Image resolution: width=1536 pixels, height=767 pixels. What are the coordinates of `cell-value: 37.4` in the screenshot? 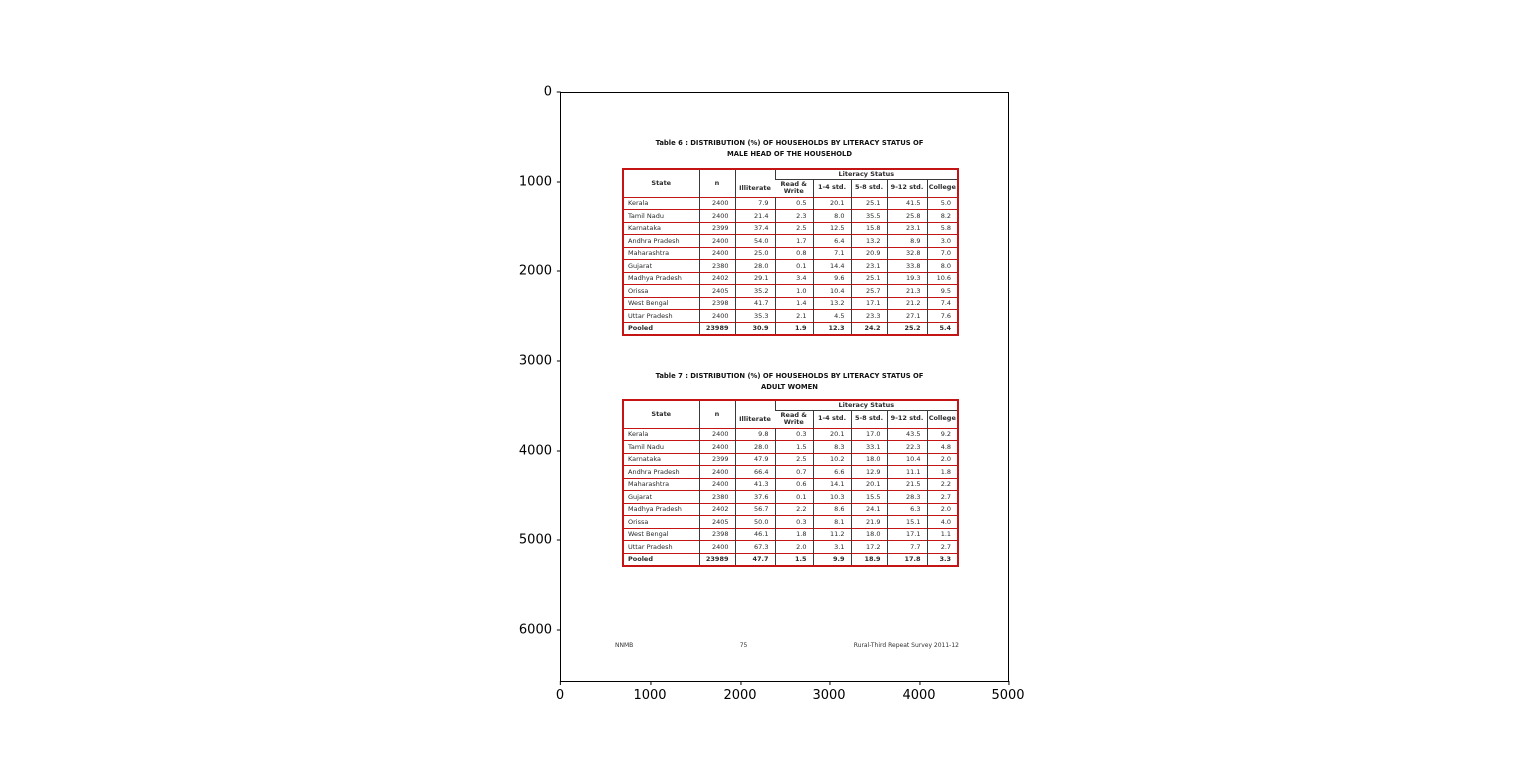 It's located at (754, 228).